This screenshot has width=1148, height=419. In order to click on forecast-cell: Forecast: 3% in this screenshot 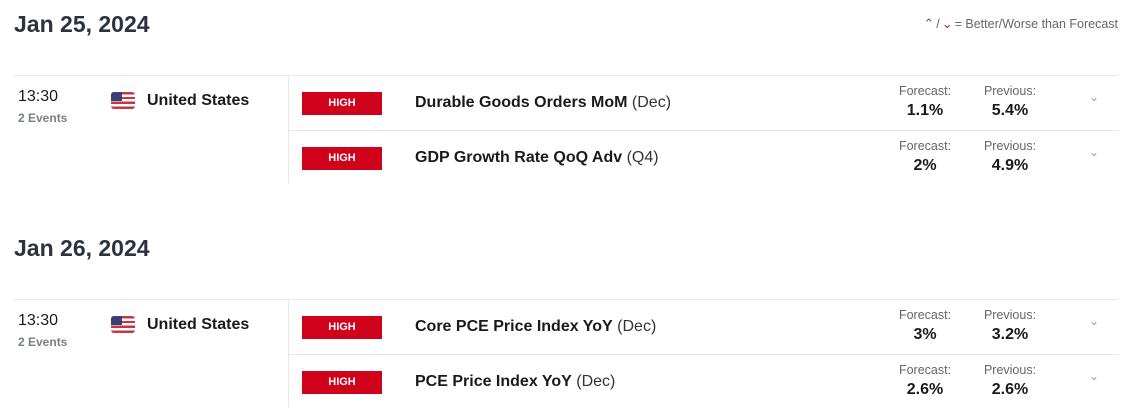, I will do `click(925, 325)`.